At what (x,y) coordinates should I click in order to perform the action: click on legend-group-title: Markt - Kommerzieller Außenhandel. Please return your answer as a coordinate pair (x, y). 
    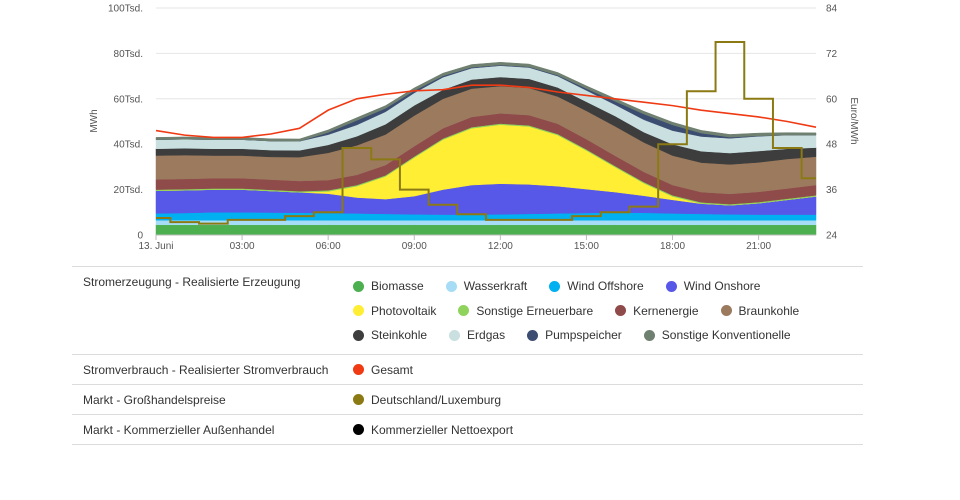
    Looking at the image, I should click on (179, 429).